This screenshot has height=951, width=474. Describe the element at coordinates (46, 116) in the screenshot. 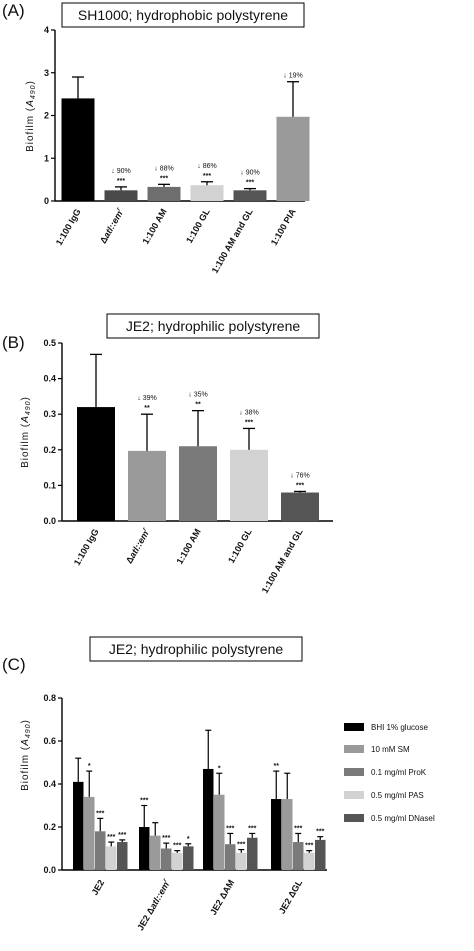

I see `panel-a-y-tick-label: 2` at that location.